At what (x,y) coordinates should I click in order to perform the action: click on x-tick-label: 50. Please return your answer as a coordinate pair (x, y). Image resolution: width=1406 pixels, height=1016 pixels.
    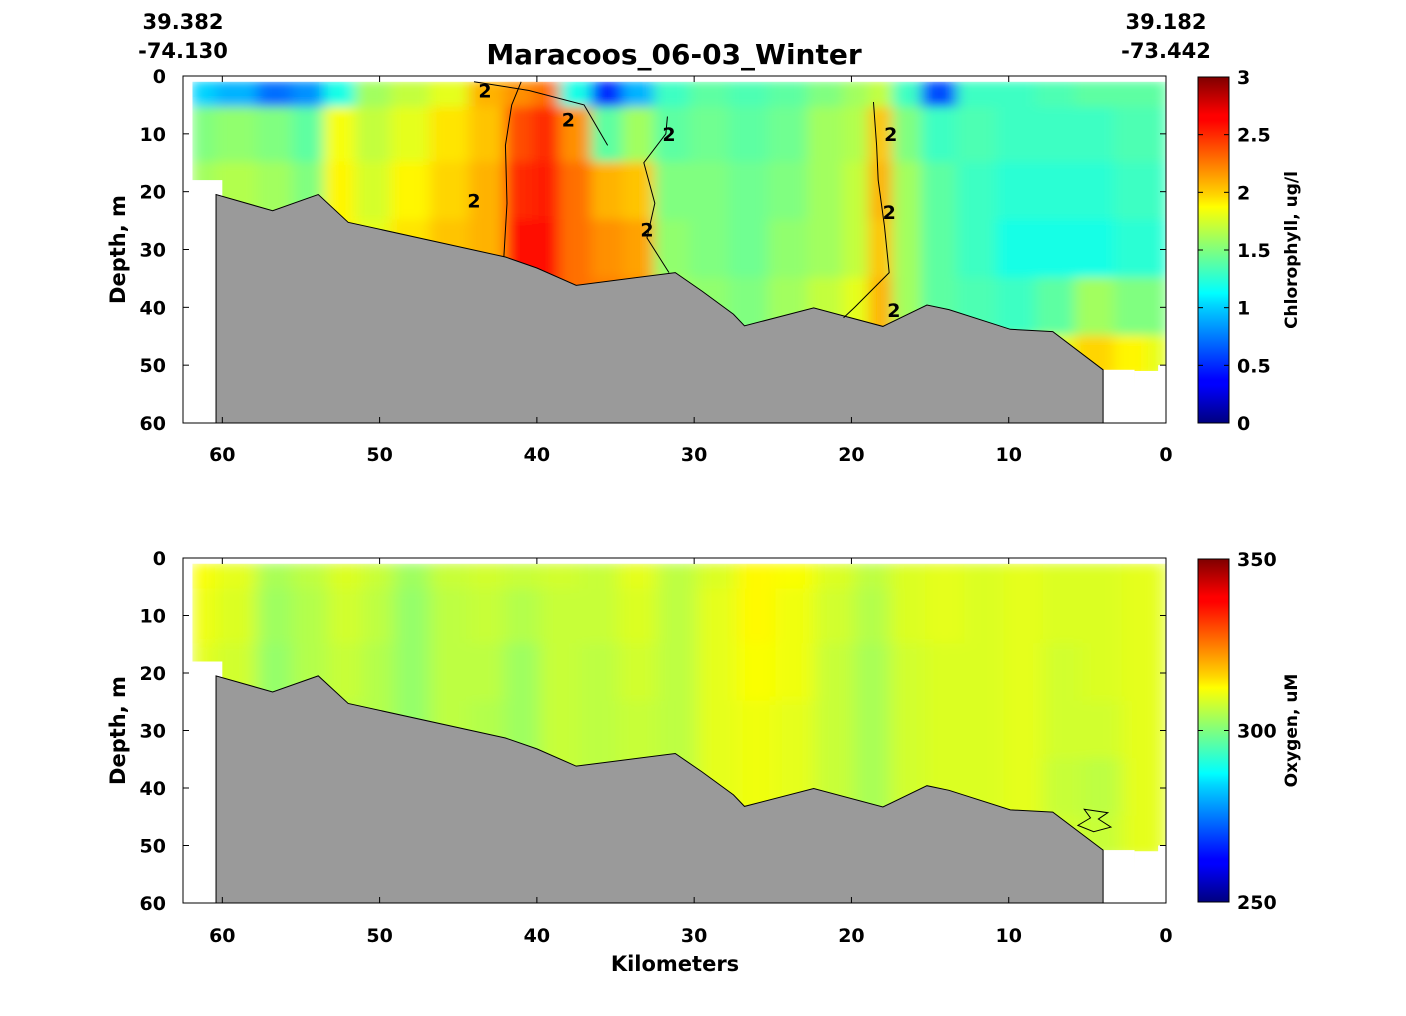
    Looking at the image, I should click on (379, 936).